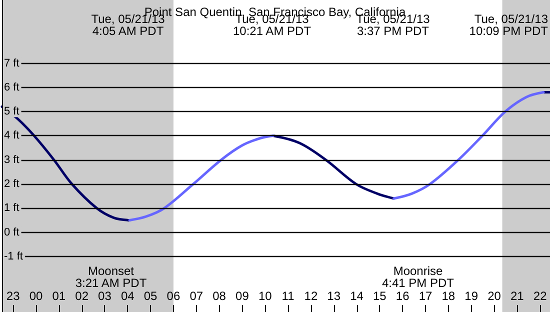  What do you see at coordinates (111, 277) in the screenshot?
I see `annotation: Moonset 3:21 AM PDT` at bounding box center [111, 277].